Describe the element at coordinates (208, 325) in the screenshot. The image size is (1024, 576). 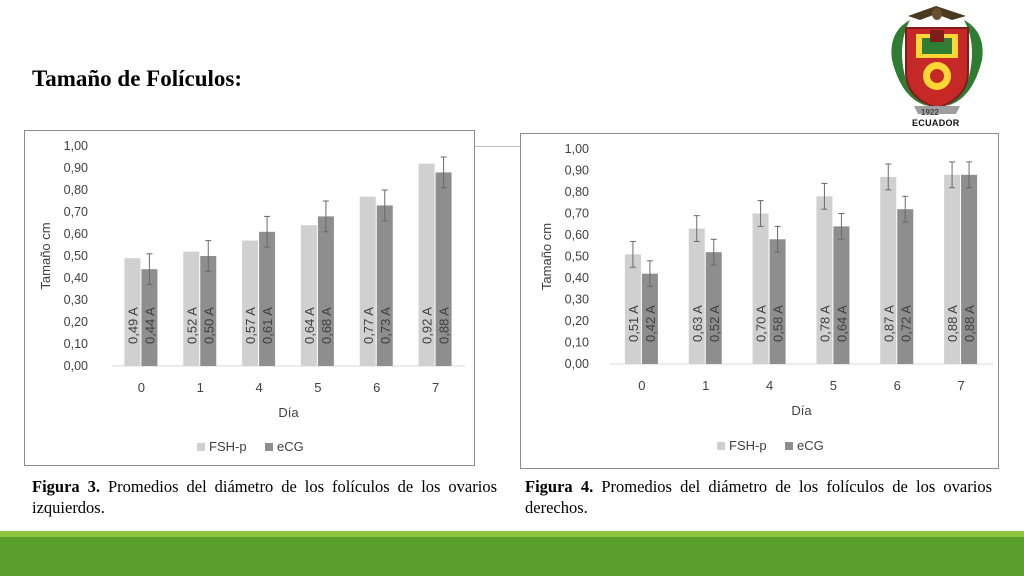
I see `data-label: 0,50 A` at that location.